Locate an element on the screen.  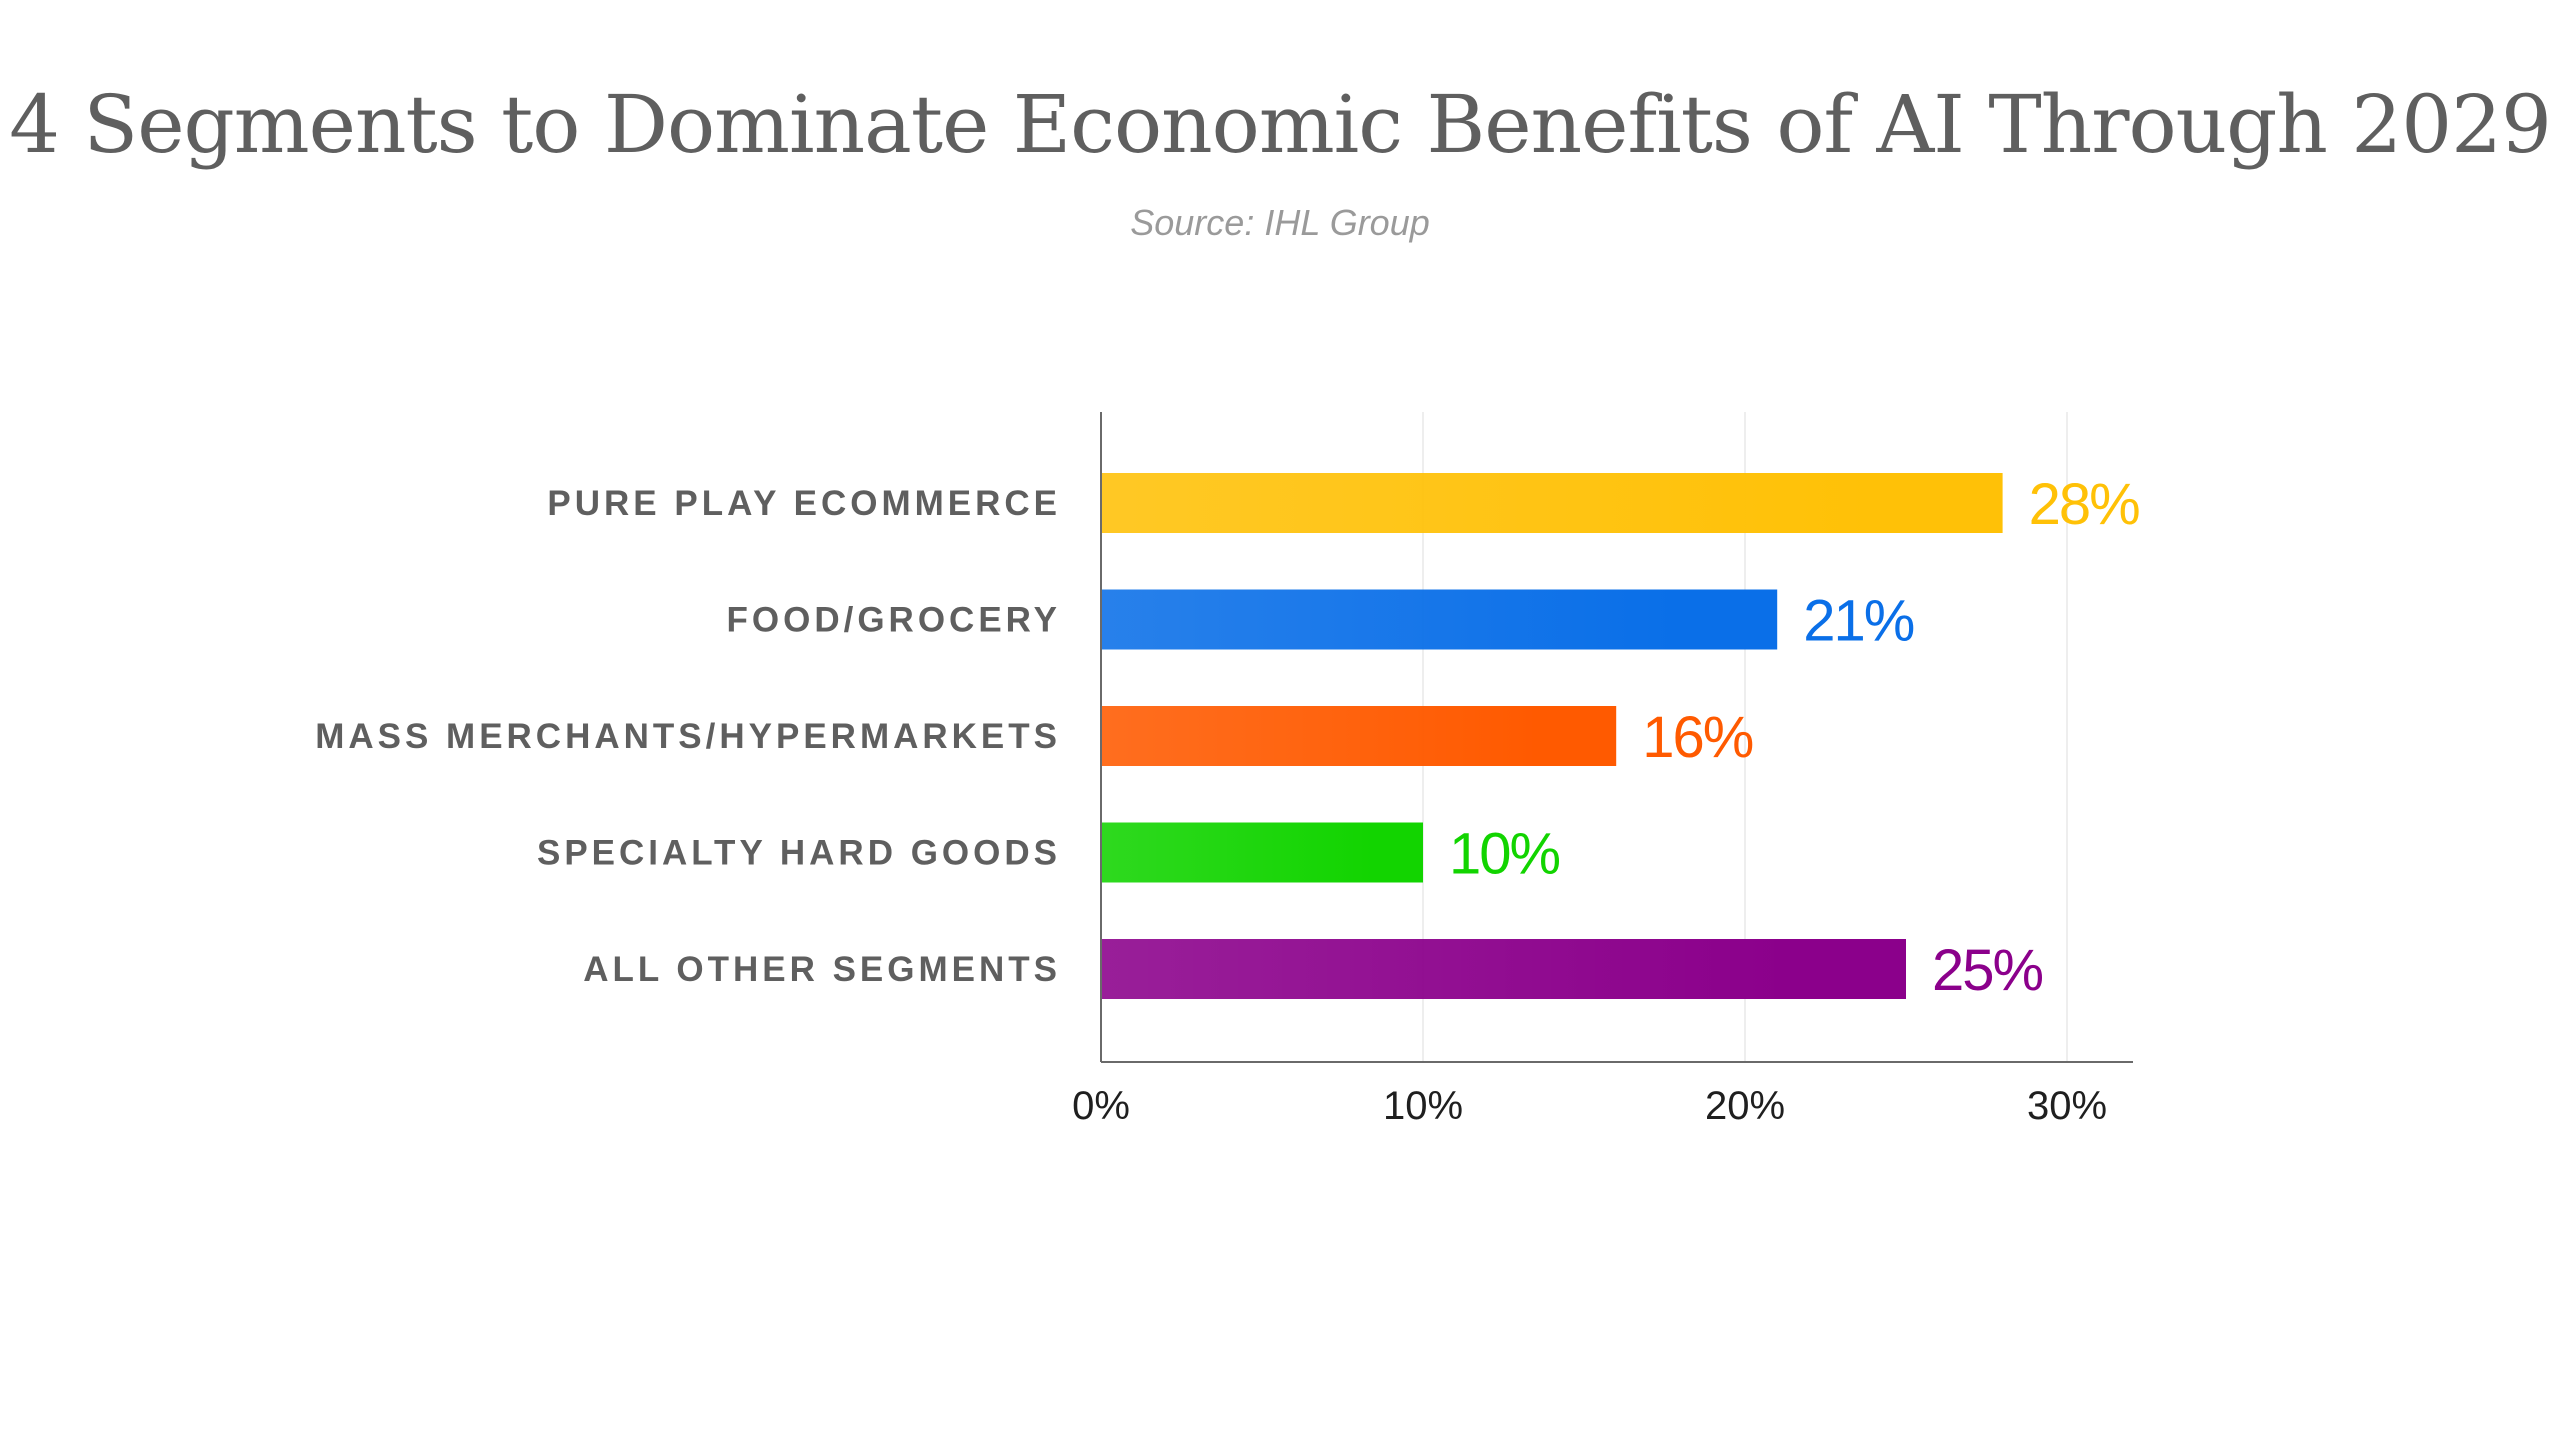
category-label: PURE PLAY ECOMMERCE is located at coordinates (804, 503).